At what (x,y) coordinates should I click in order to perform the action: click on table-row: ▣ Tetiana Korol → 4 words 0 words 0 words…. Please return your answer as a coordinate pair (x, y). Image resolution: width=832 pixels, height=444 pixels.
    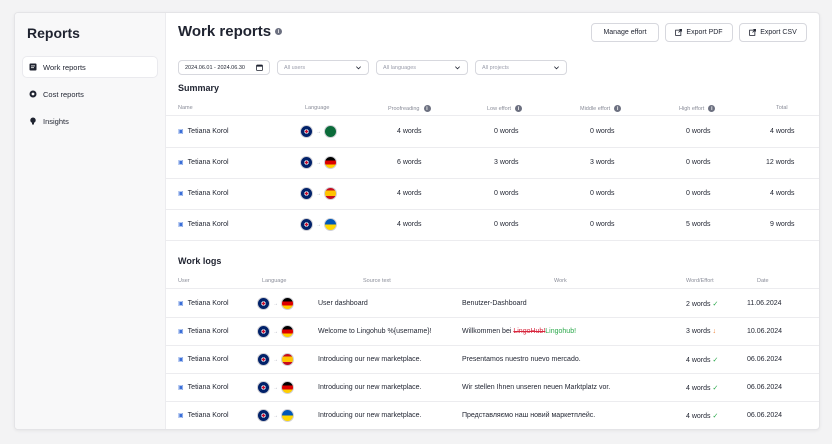
    Looking at the image, I should click on (492, 132).